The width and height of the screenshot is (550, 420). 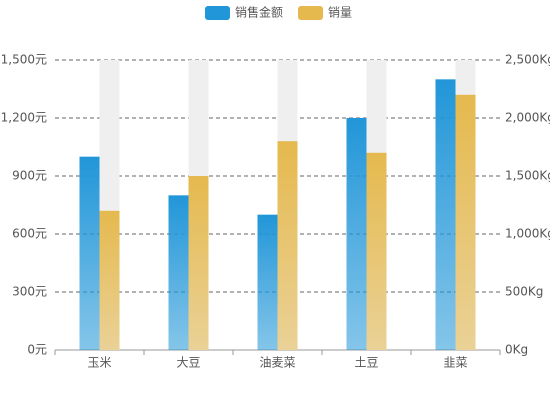 I want to click on y2-tick-label: 2,500Kg, so click(x=527, y=60).